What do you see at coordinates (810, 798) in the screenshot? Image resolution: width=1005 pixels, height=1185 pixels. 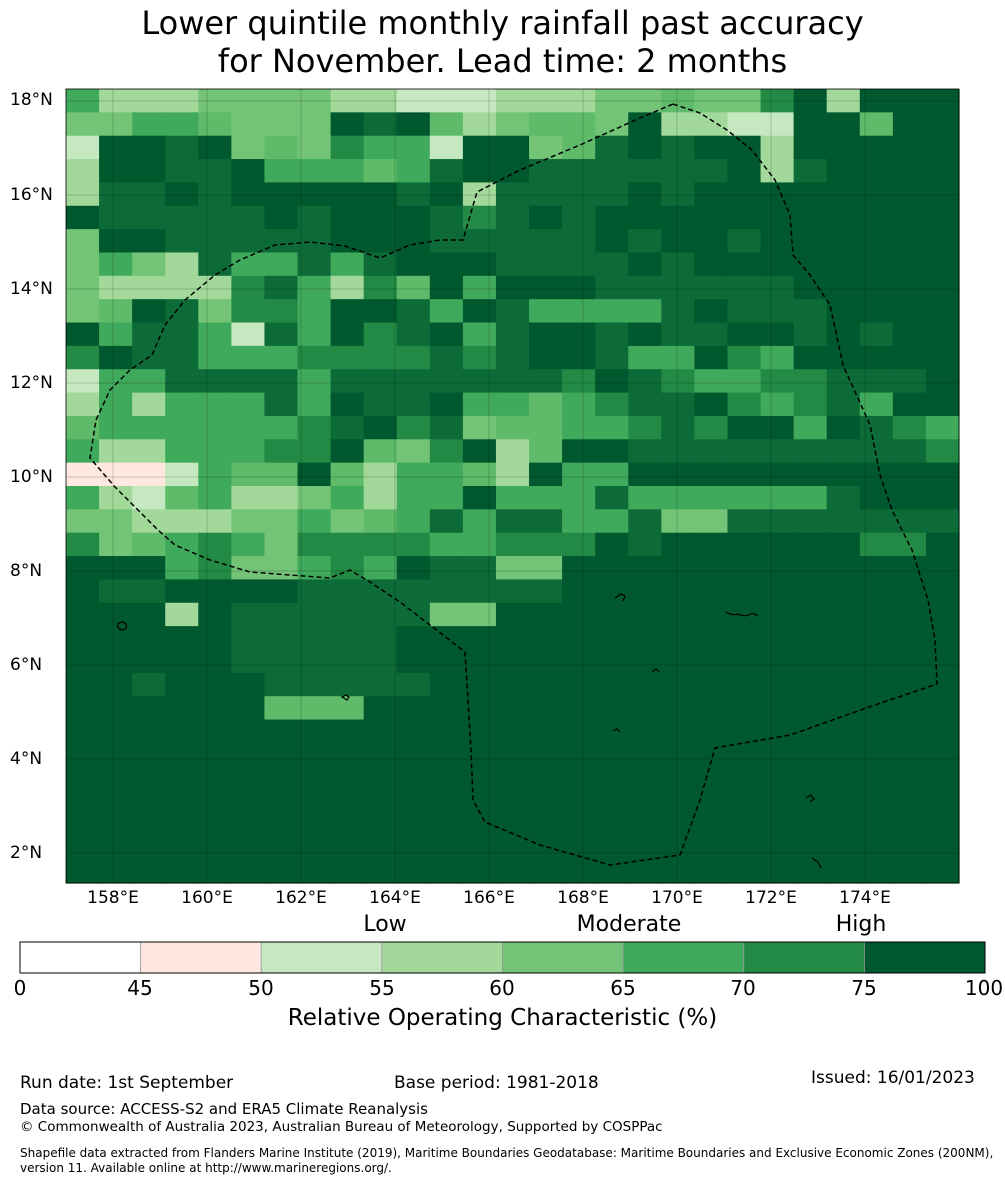 I see `island` at bounding box center [810, 798].